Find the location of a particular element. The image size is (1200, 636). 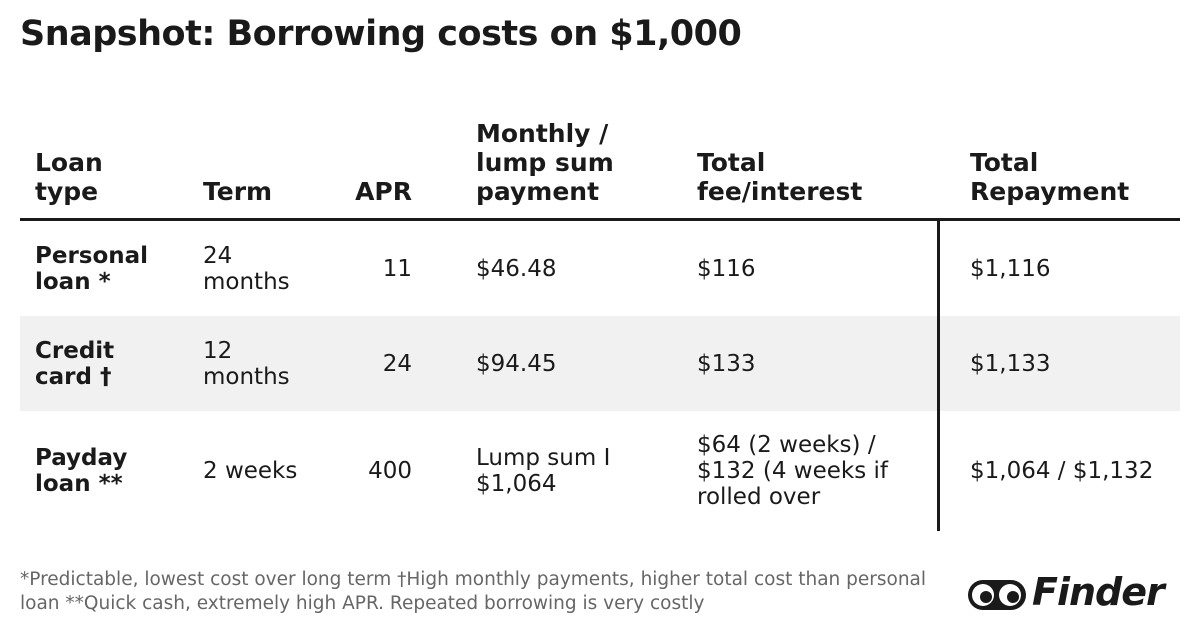

logo-icon is located at coordinates (997, 595).